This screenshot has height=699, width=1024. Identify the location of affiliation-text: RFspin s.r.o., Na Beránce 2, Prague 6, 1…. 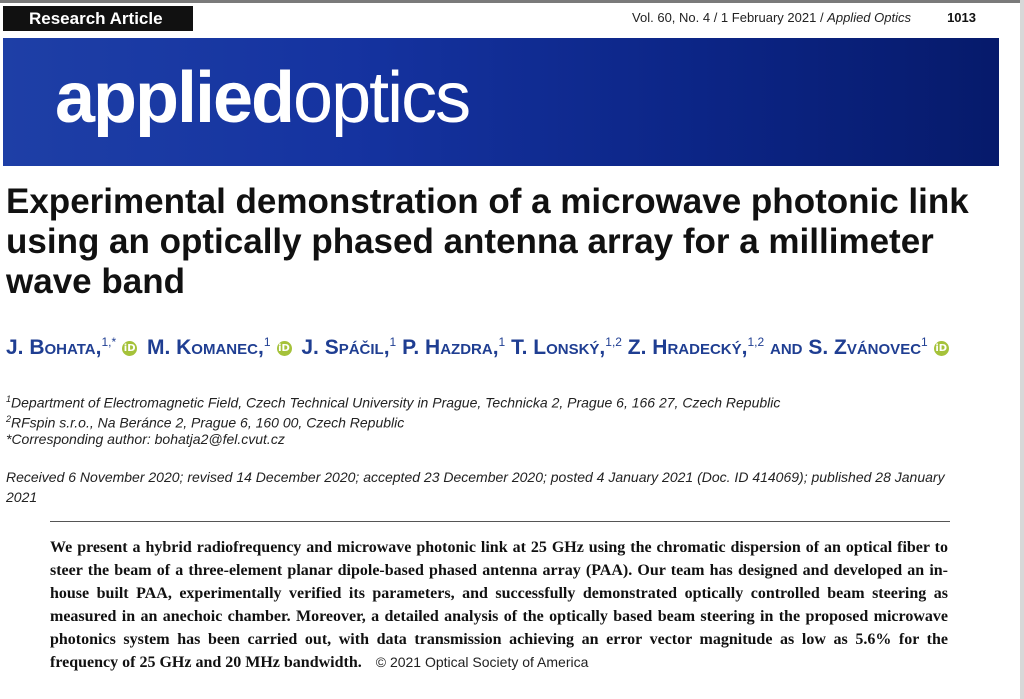
(208, 422).